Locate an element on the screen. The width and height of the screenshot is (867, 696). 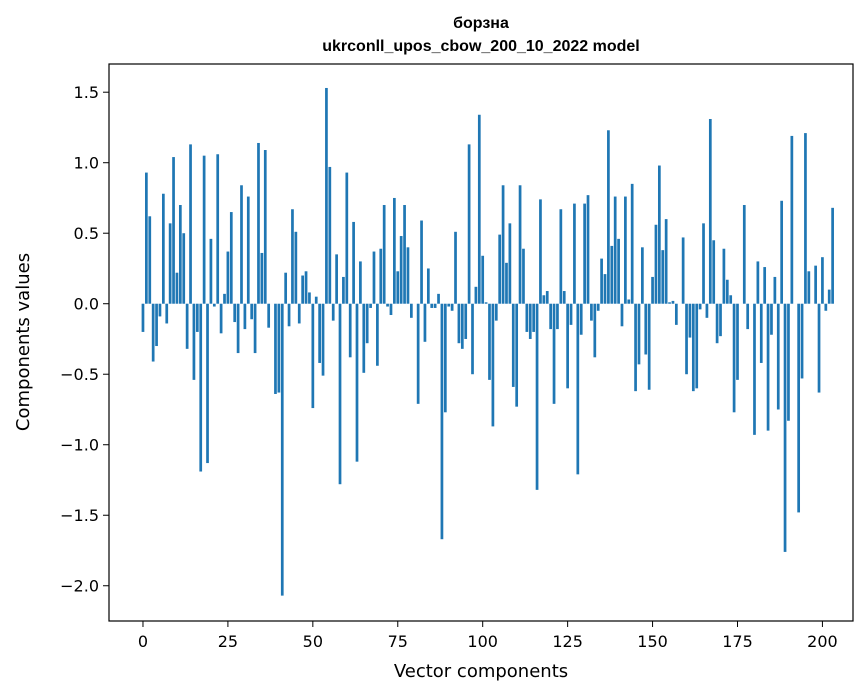
x-axis-label: Vector components is located at coordinates (481, 671).